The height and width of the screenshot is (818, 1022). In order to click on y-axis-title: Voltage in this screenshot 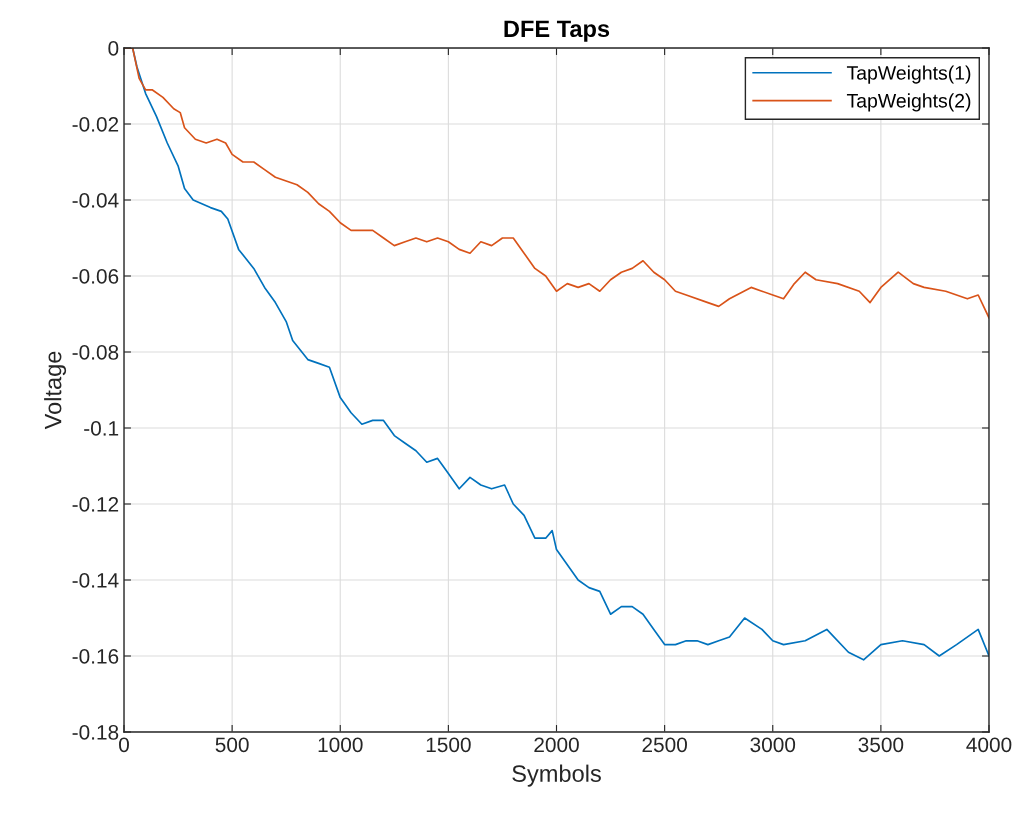, I will do `click(55, 390)`.